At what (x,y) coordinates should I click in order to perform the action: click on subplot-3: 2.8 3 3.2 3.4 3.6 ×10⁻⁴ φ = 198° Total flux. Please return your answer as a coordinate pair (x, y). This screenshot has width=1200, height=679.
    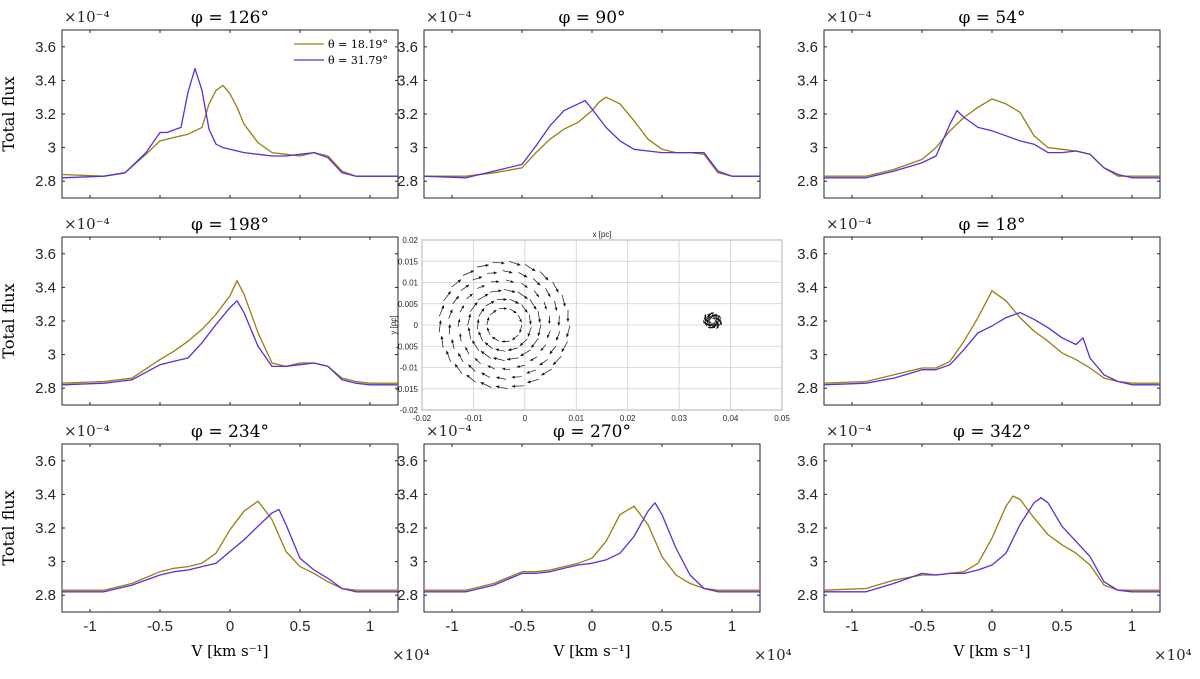
    Looking at the image, I should click on (199, 310).